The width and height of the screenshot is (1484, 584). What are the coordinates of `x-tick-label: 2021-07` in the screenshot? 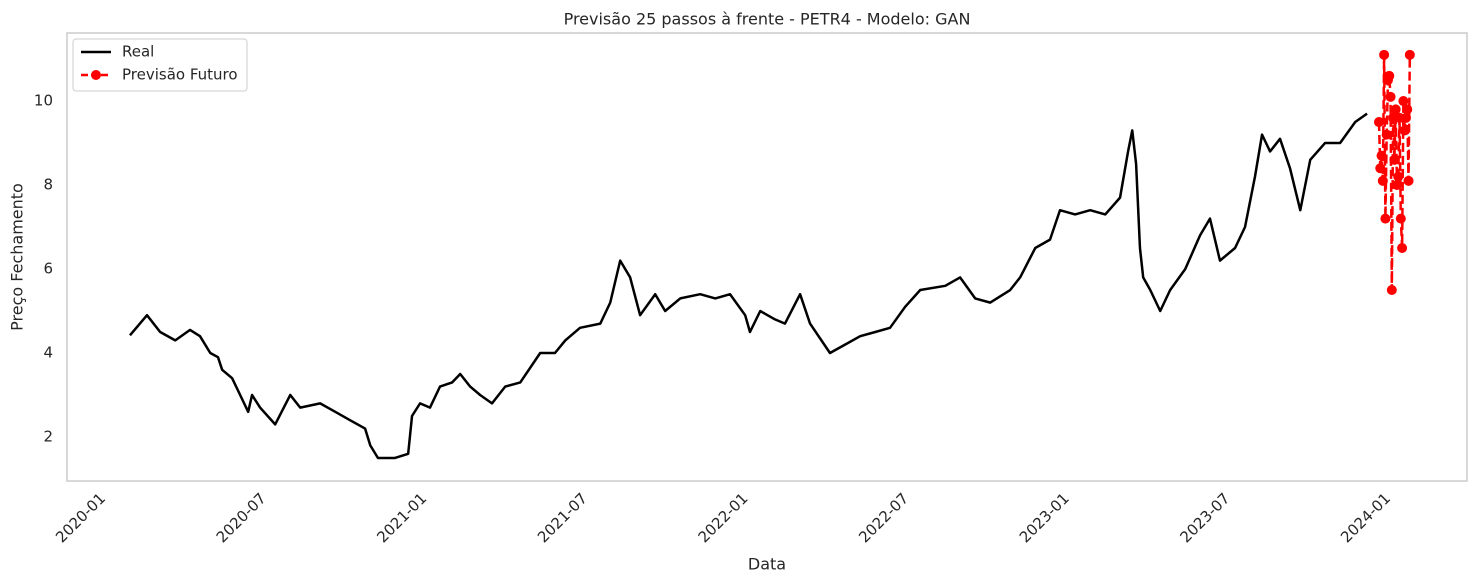 It's located at (562, 517).